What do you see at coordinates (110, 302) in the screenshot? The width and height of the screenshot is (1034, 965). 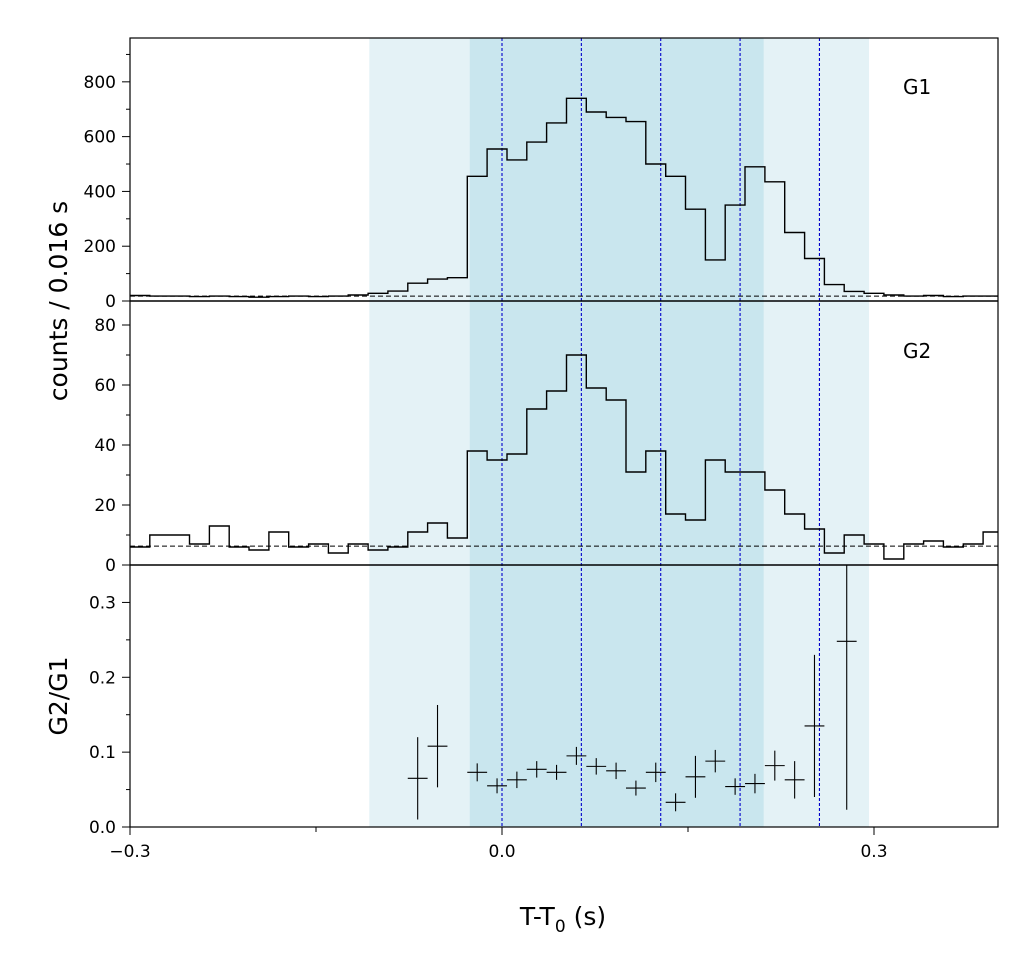 I see `ytick-label-g1-0: 0` at bounding box center [110, 302].